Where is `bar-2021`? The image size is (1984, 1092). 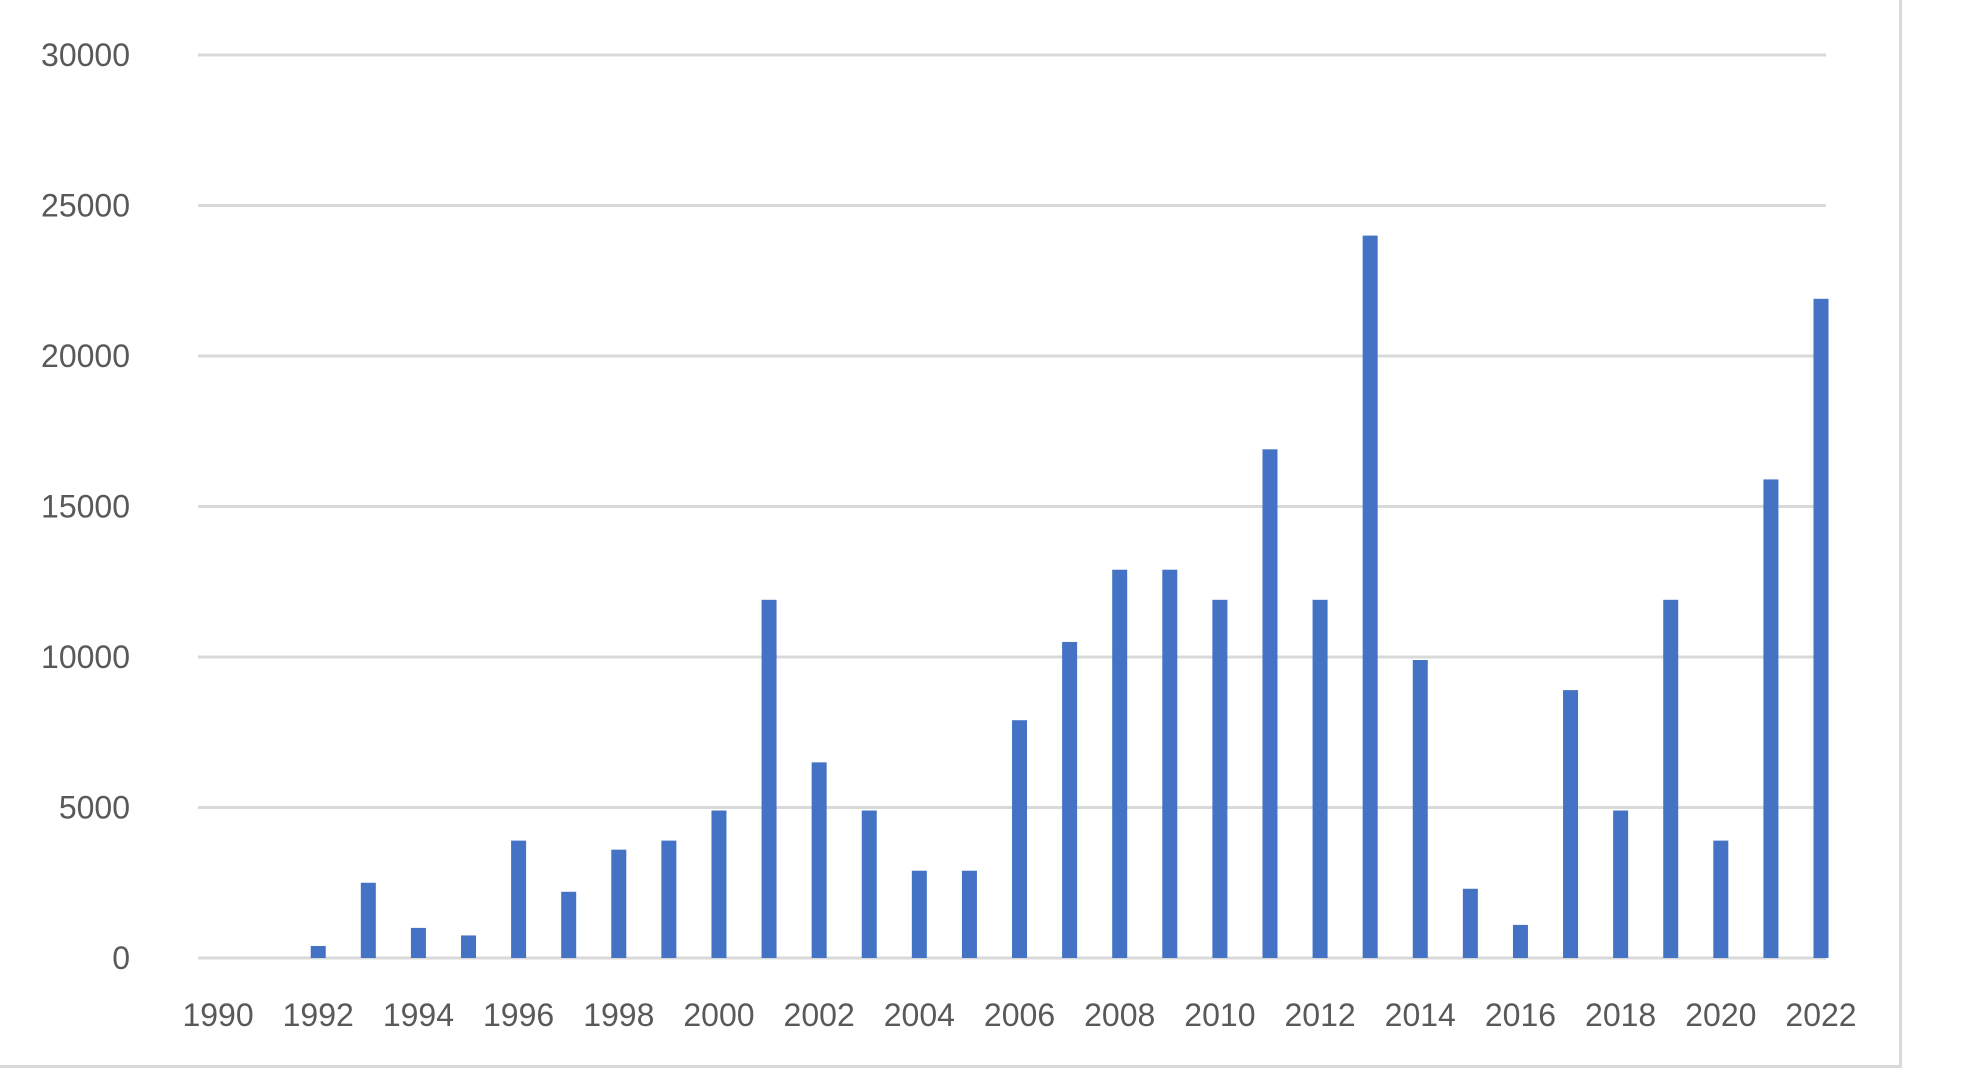
bar-2021 is located at coordinates (1771, 718).